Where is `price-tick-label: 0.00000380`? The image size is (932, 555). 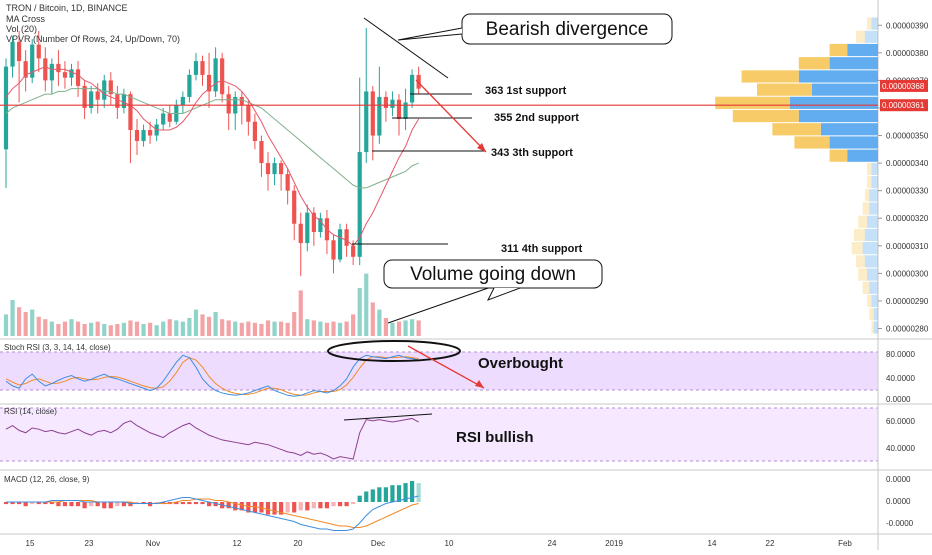 price-tick-label: 0.00000380 is located at coordinates (907, 53).